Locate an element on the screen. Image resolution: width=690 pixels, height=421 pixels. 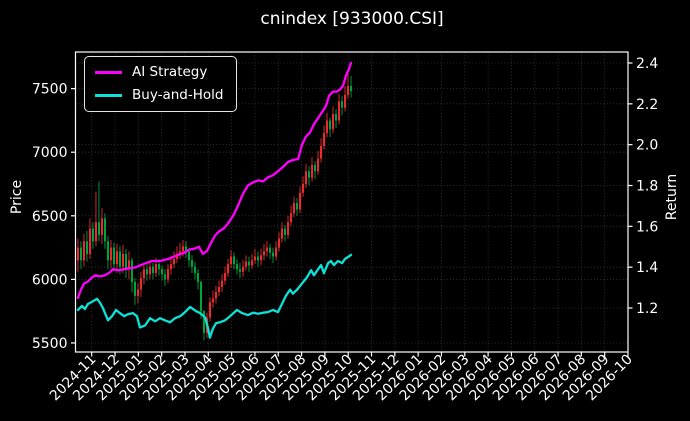
price-tick-label: 6500 is located at coordinates (50, 217).